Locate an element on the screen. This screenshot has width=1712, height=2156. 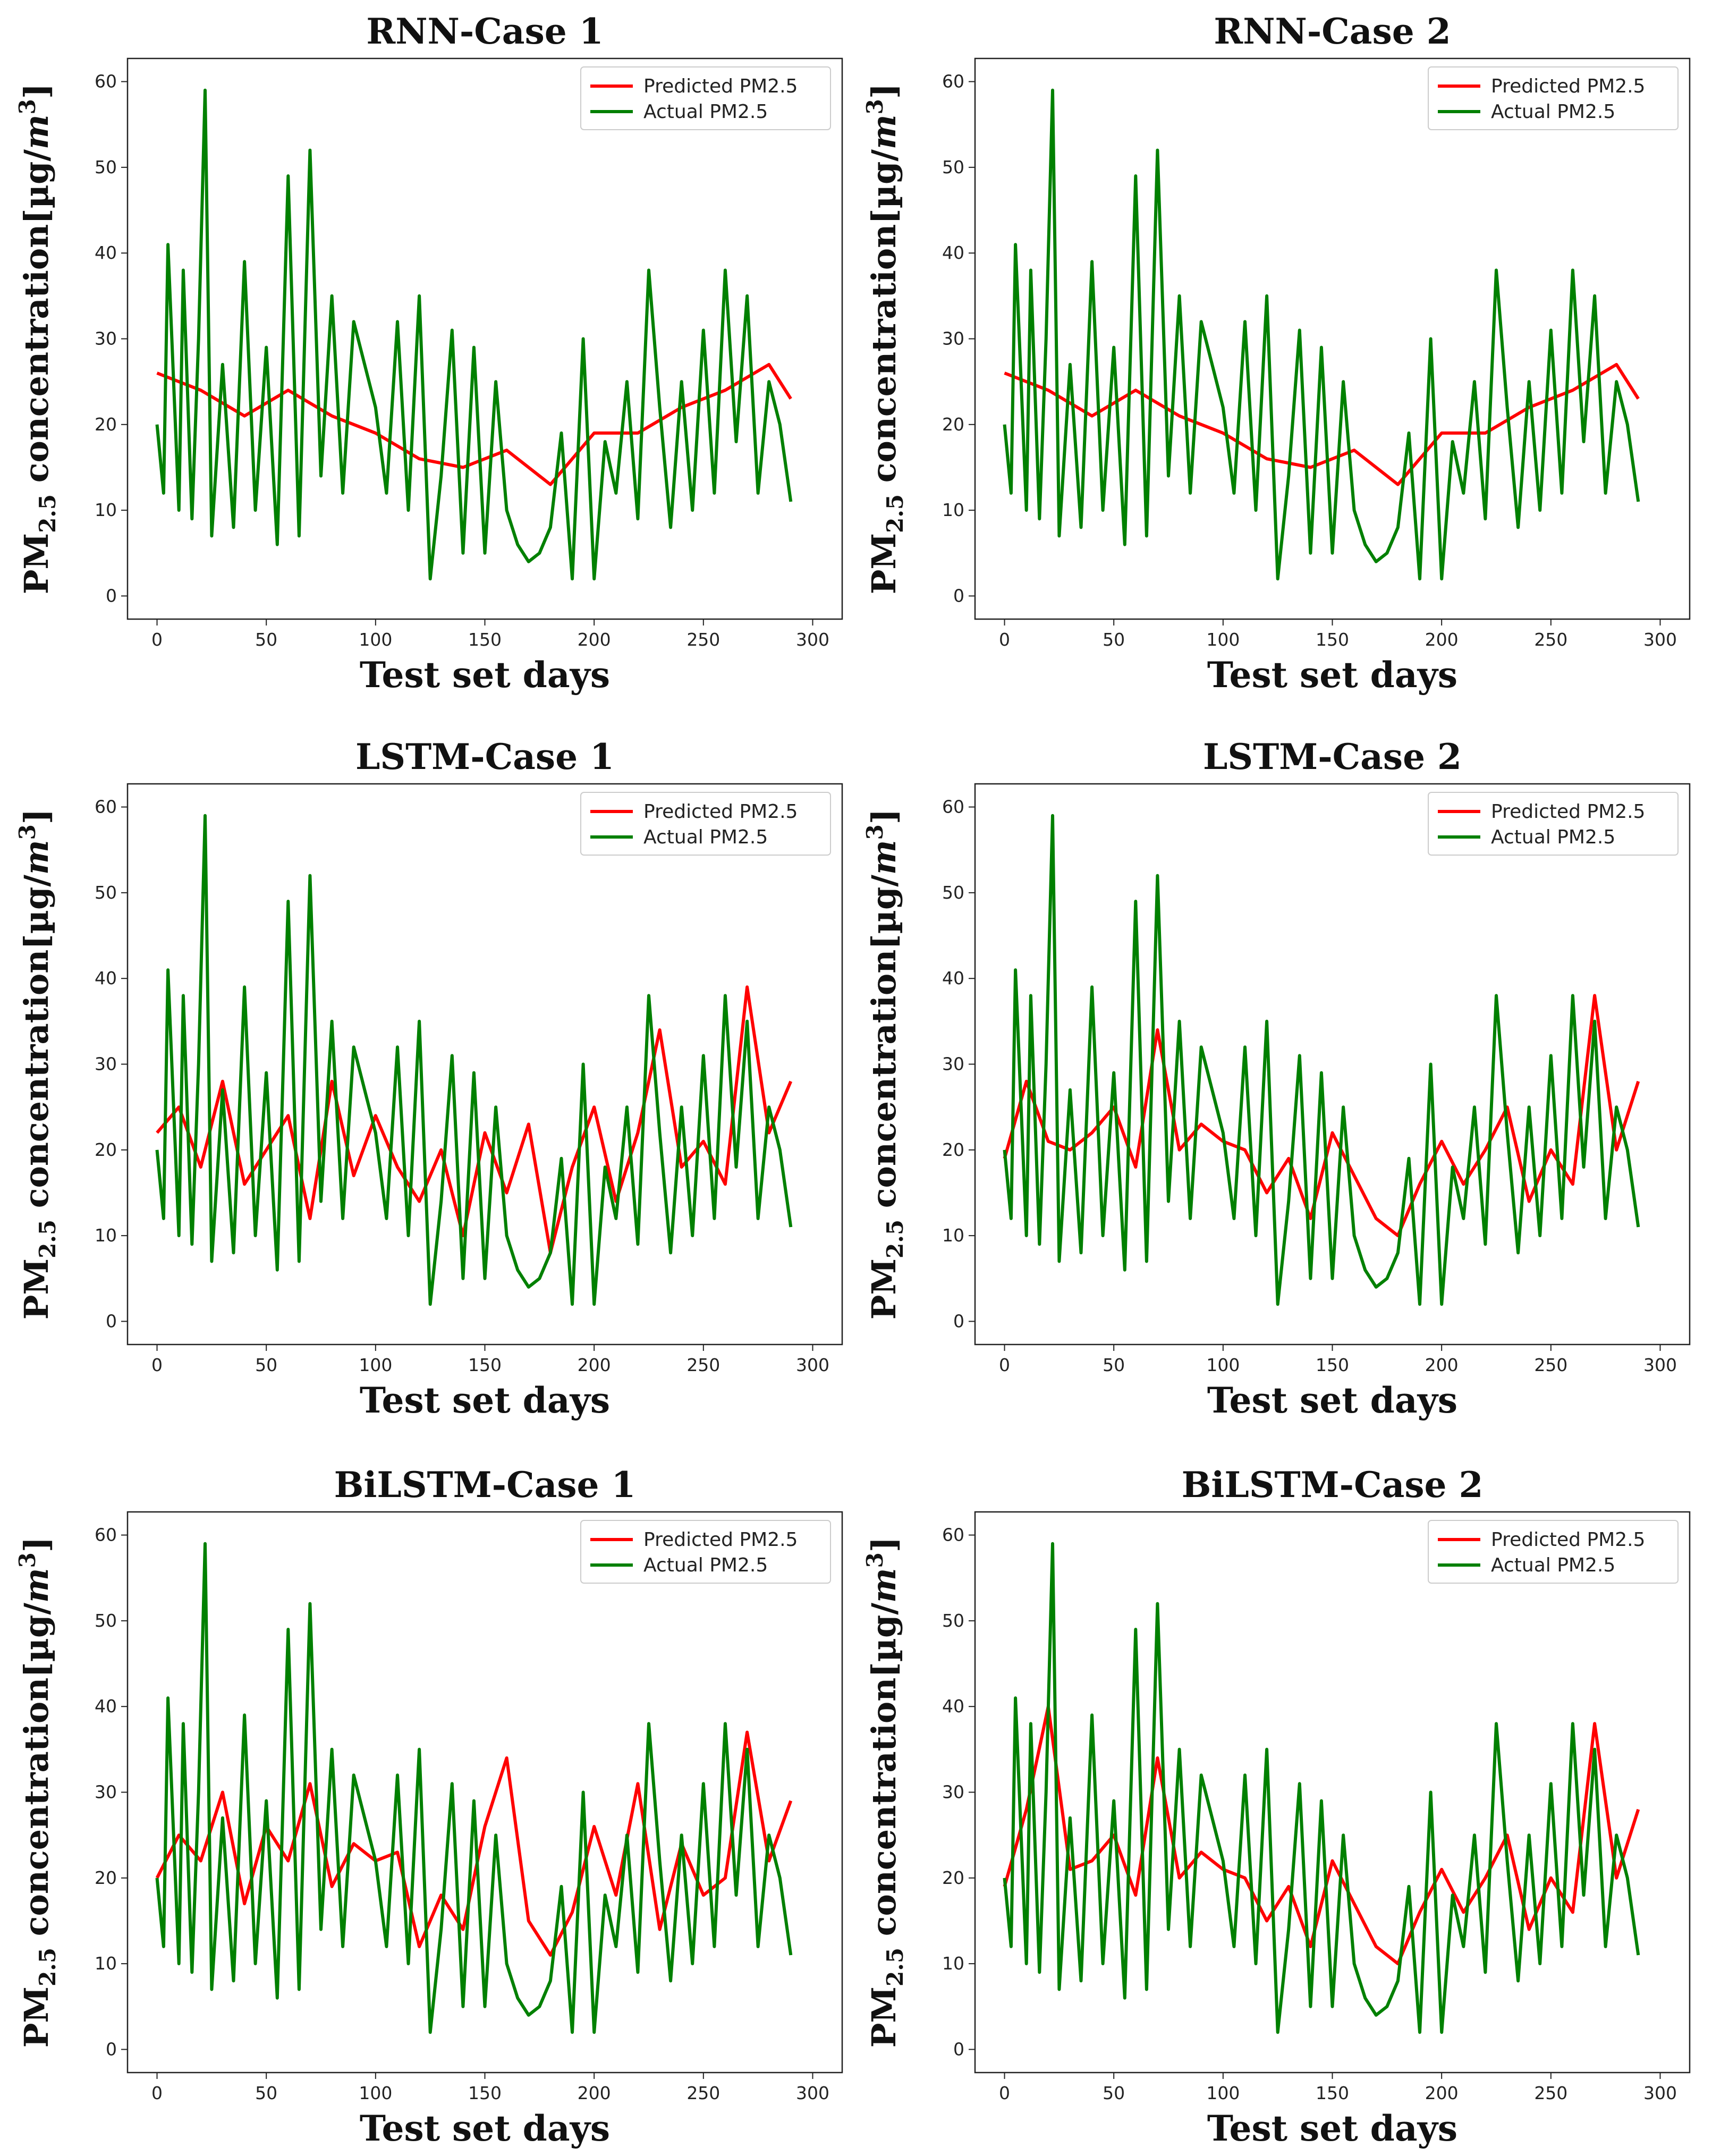
chart-title: RNN-Case 1 is located at coordinates (484, 31).